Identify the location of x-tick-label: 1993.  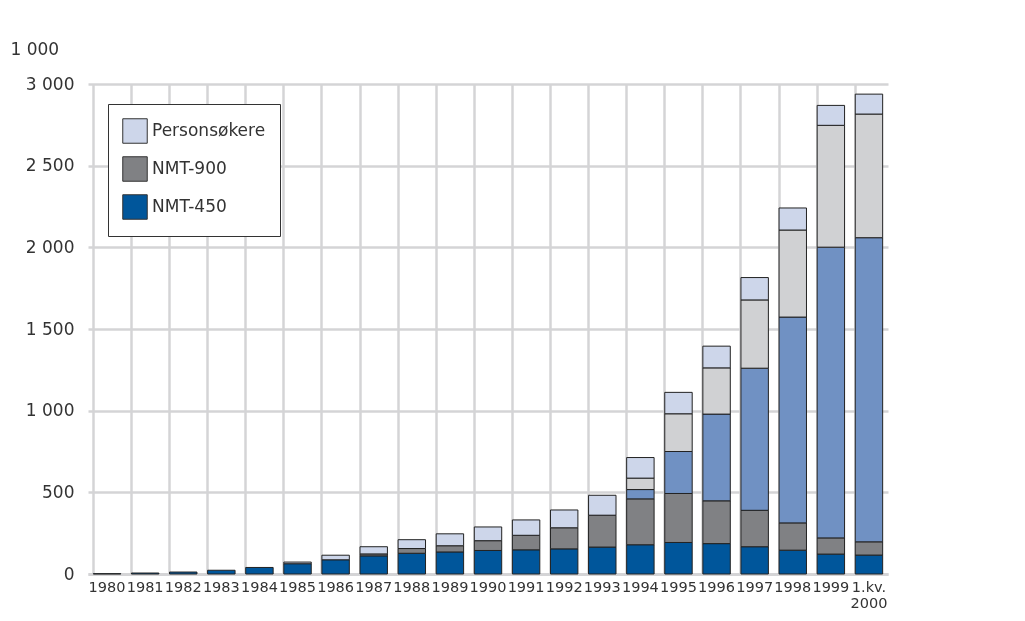
(602, 586).